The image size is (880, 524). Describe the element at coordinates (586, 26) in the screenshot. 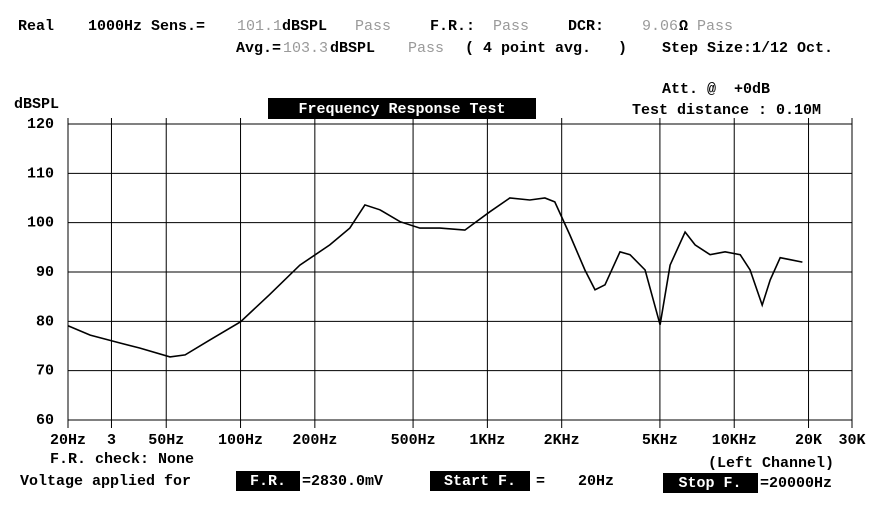

I see `dcr-label: DCR:` at that location.